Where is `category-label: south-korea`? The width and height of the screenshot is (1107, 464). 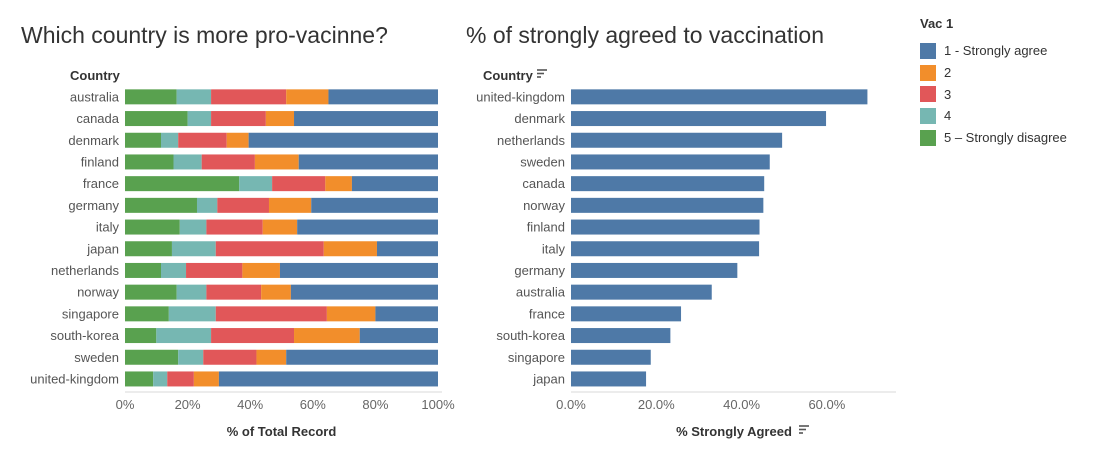
category-label: south-korea is located at coordinates (84, 335).